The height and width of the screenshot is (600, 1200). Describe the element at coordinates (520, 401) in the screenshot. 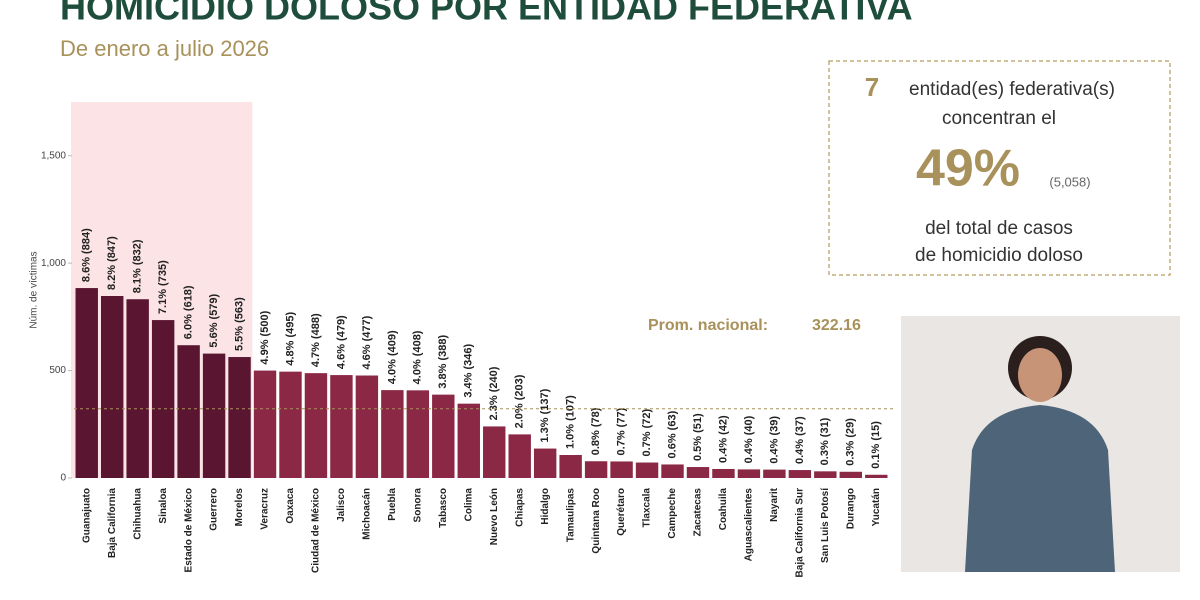

I see `value-label: 2.0% (203)` at that location.